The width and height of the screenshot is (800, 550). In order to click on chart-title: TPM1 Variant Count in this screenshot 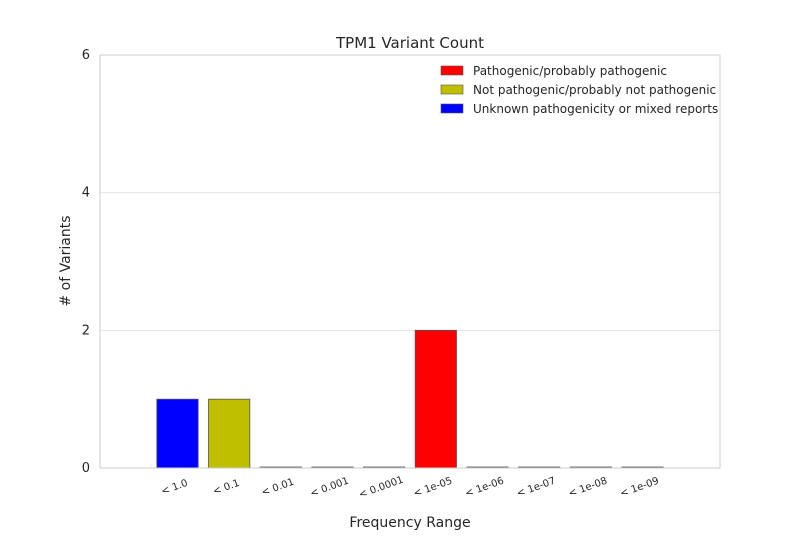, I will do `click(409, 43)`.